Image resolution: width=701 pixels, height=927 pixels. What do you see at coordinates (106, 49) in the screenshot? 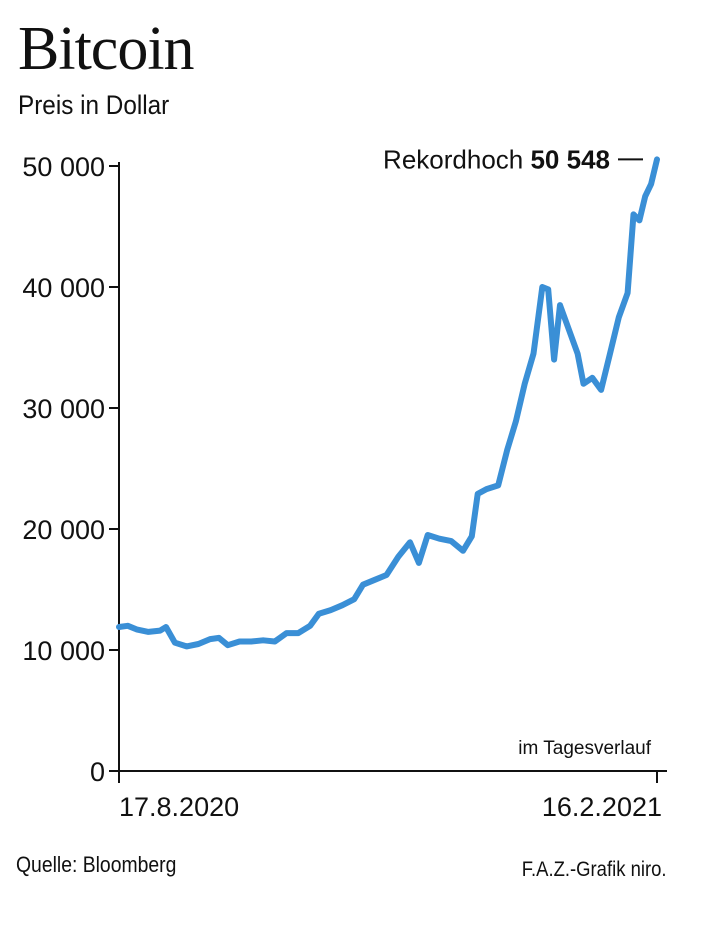
I see `chart-title: Bitcoin` at bounding box center [106, 49].